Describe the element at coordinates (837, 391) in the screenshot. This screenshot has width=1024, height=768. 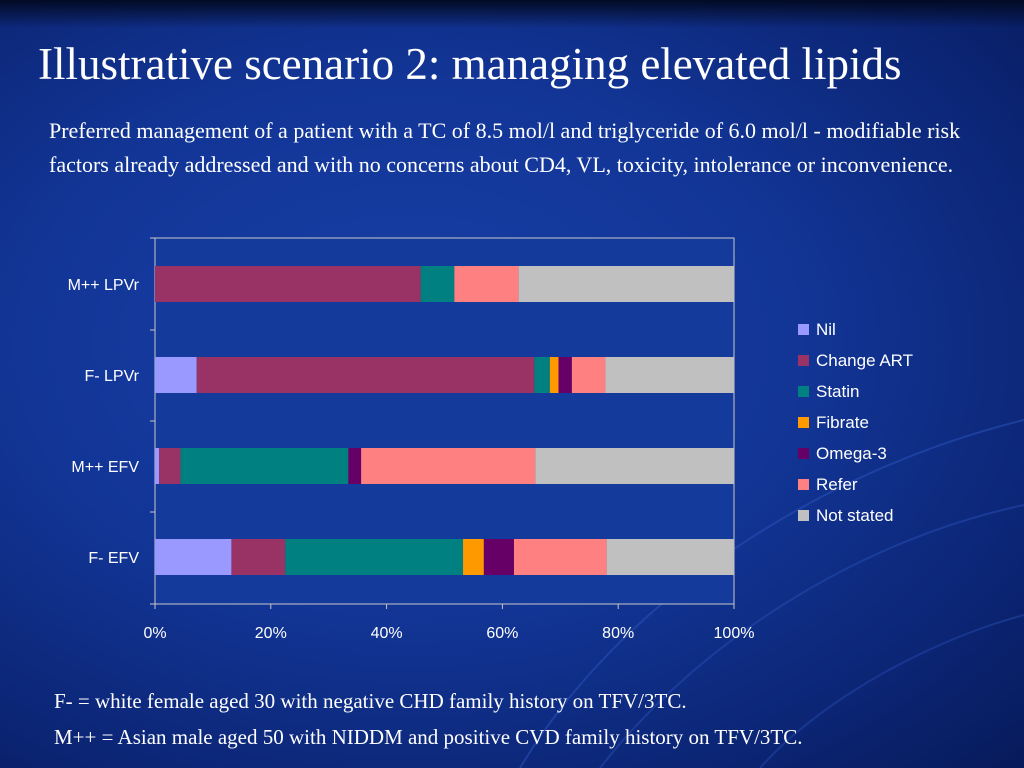
I see `legend-label: Statin` at that location.